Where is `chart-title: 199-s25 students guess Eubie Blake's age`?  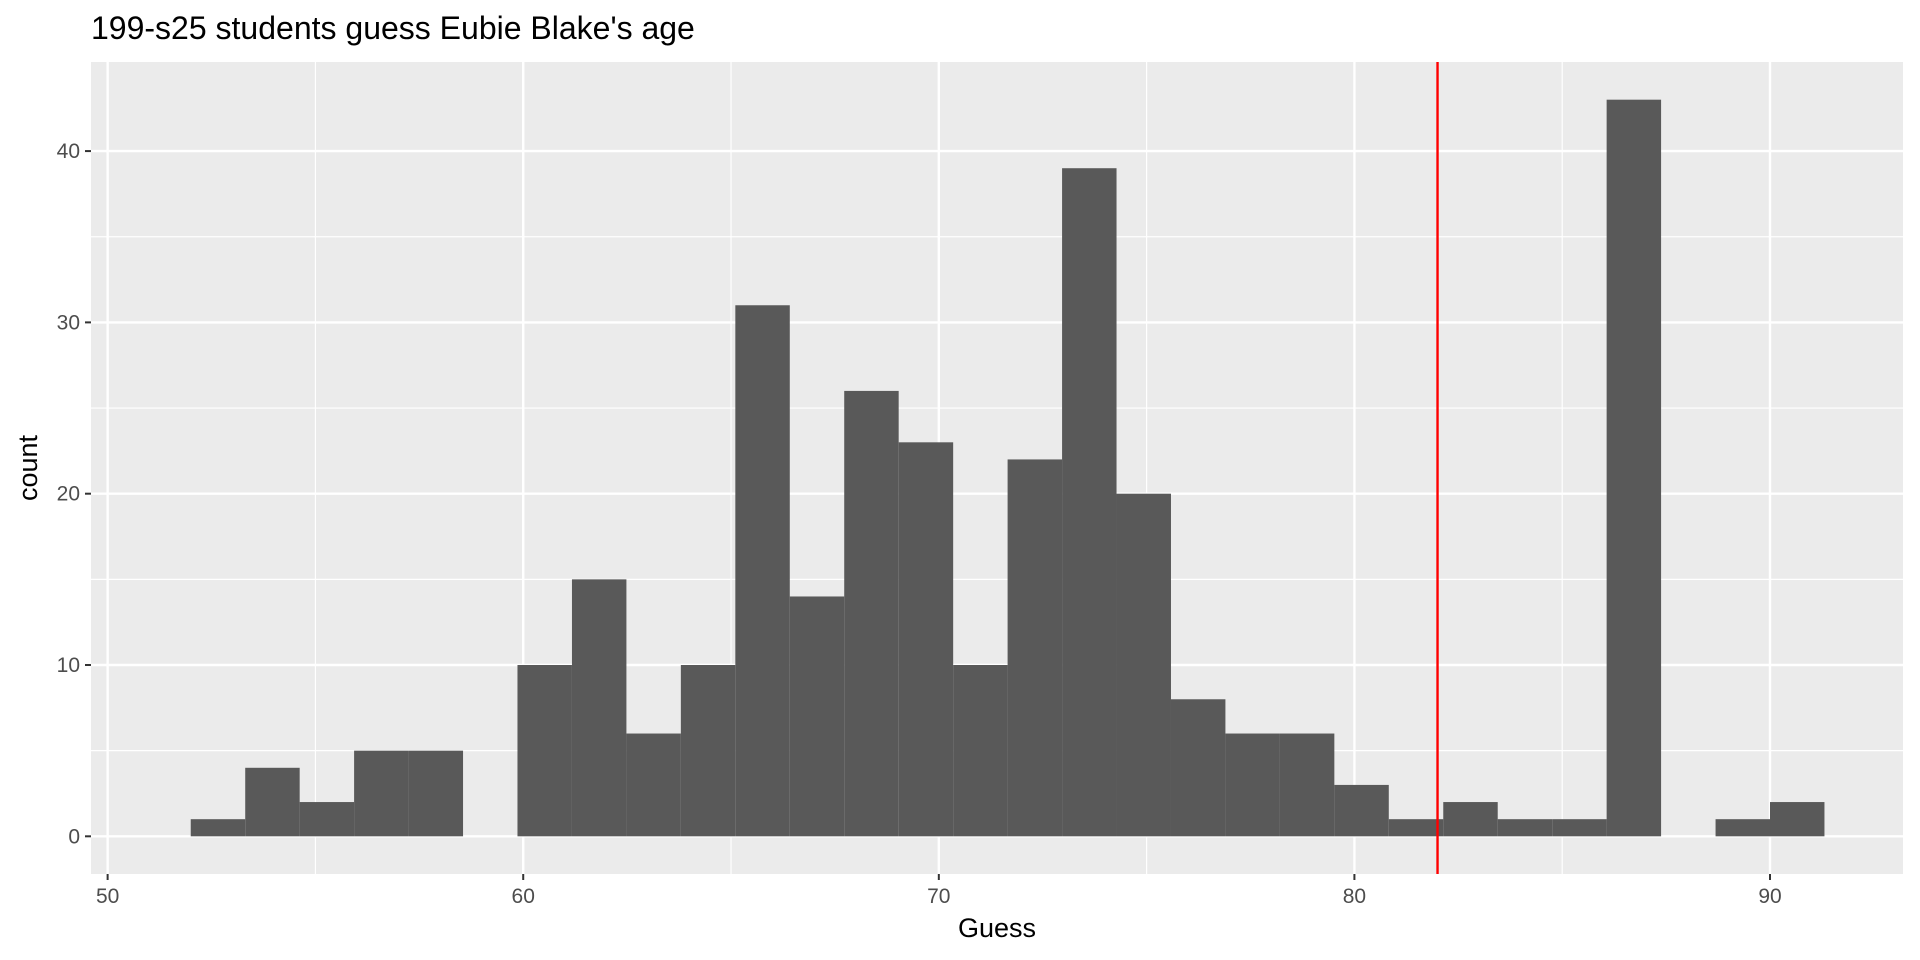
chart-title: 199-s25 students guess Eubie Blake's age is located at coordinates (393, 28).